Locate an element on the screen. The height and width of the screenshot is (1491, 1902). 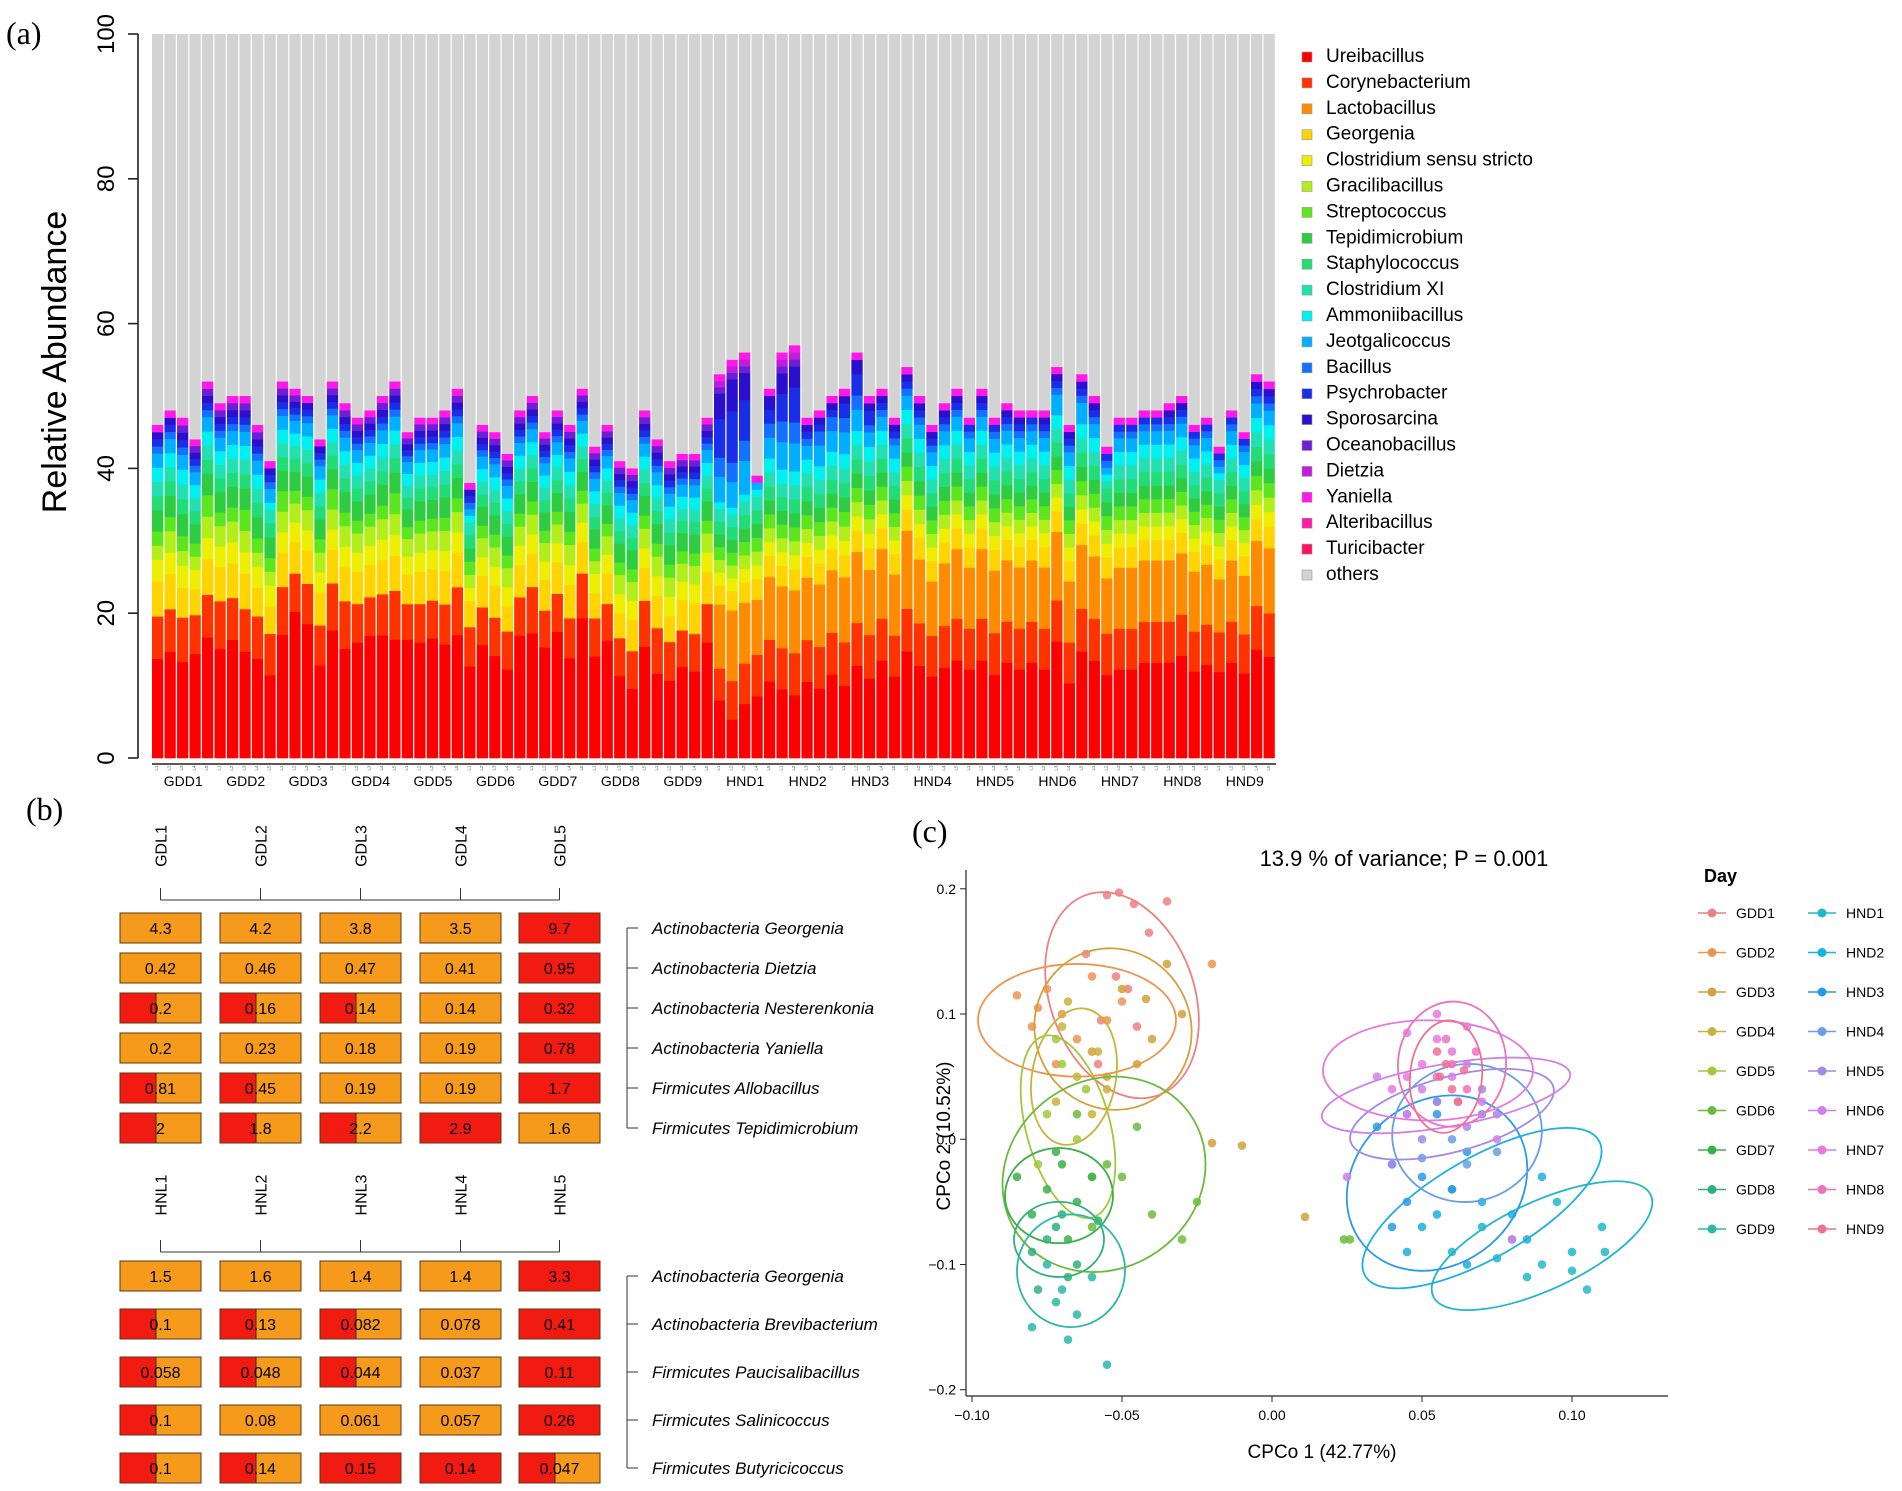
x-group-label: GDD4 is located at coordinates (370, 781).